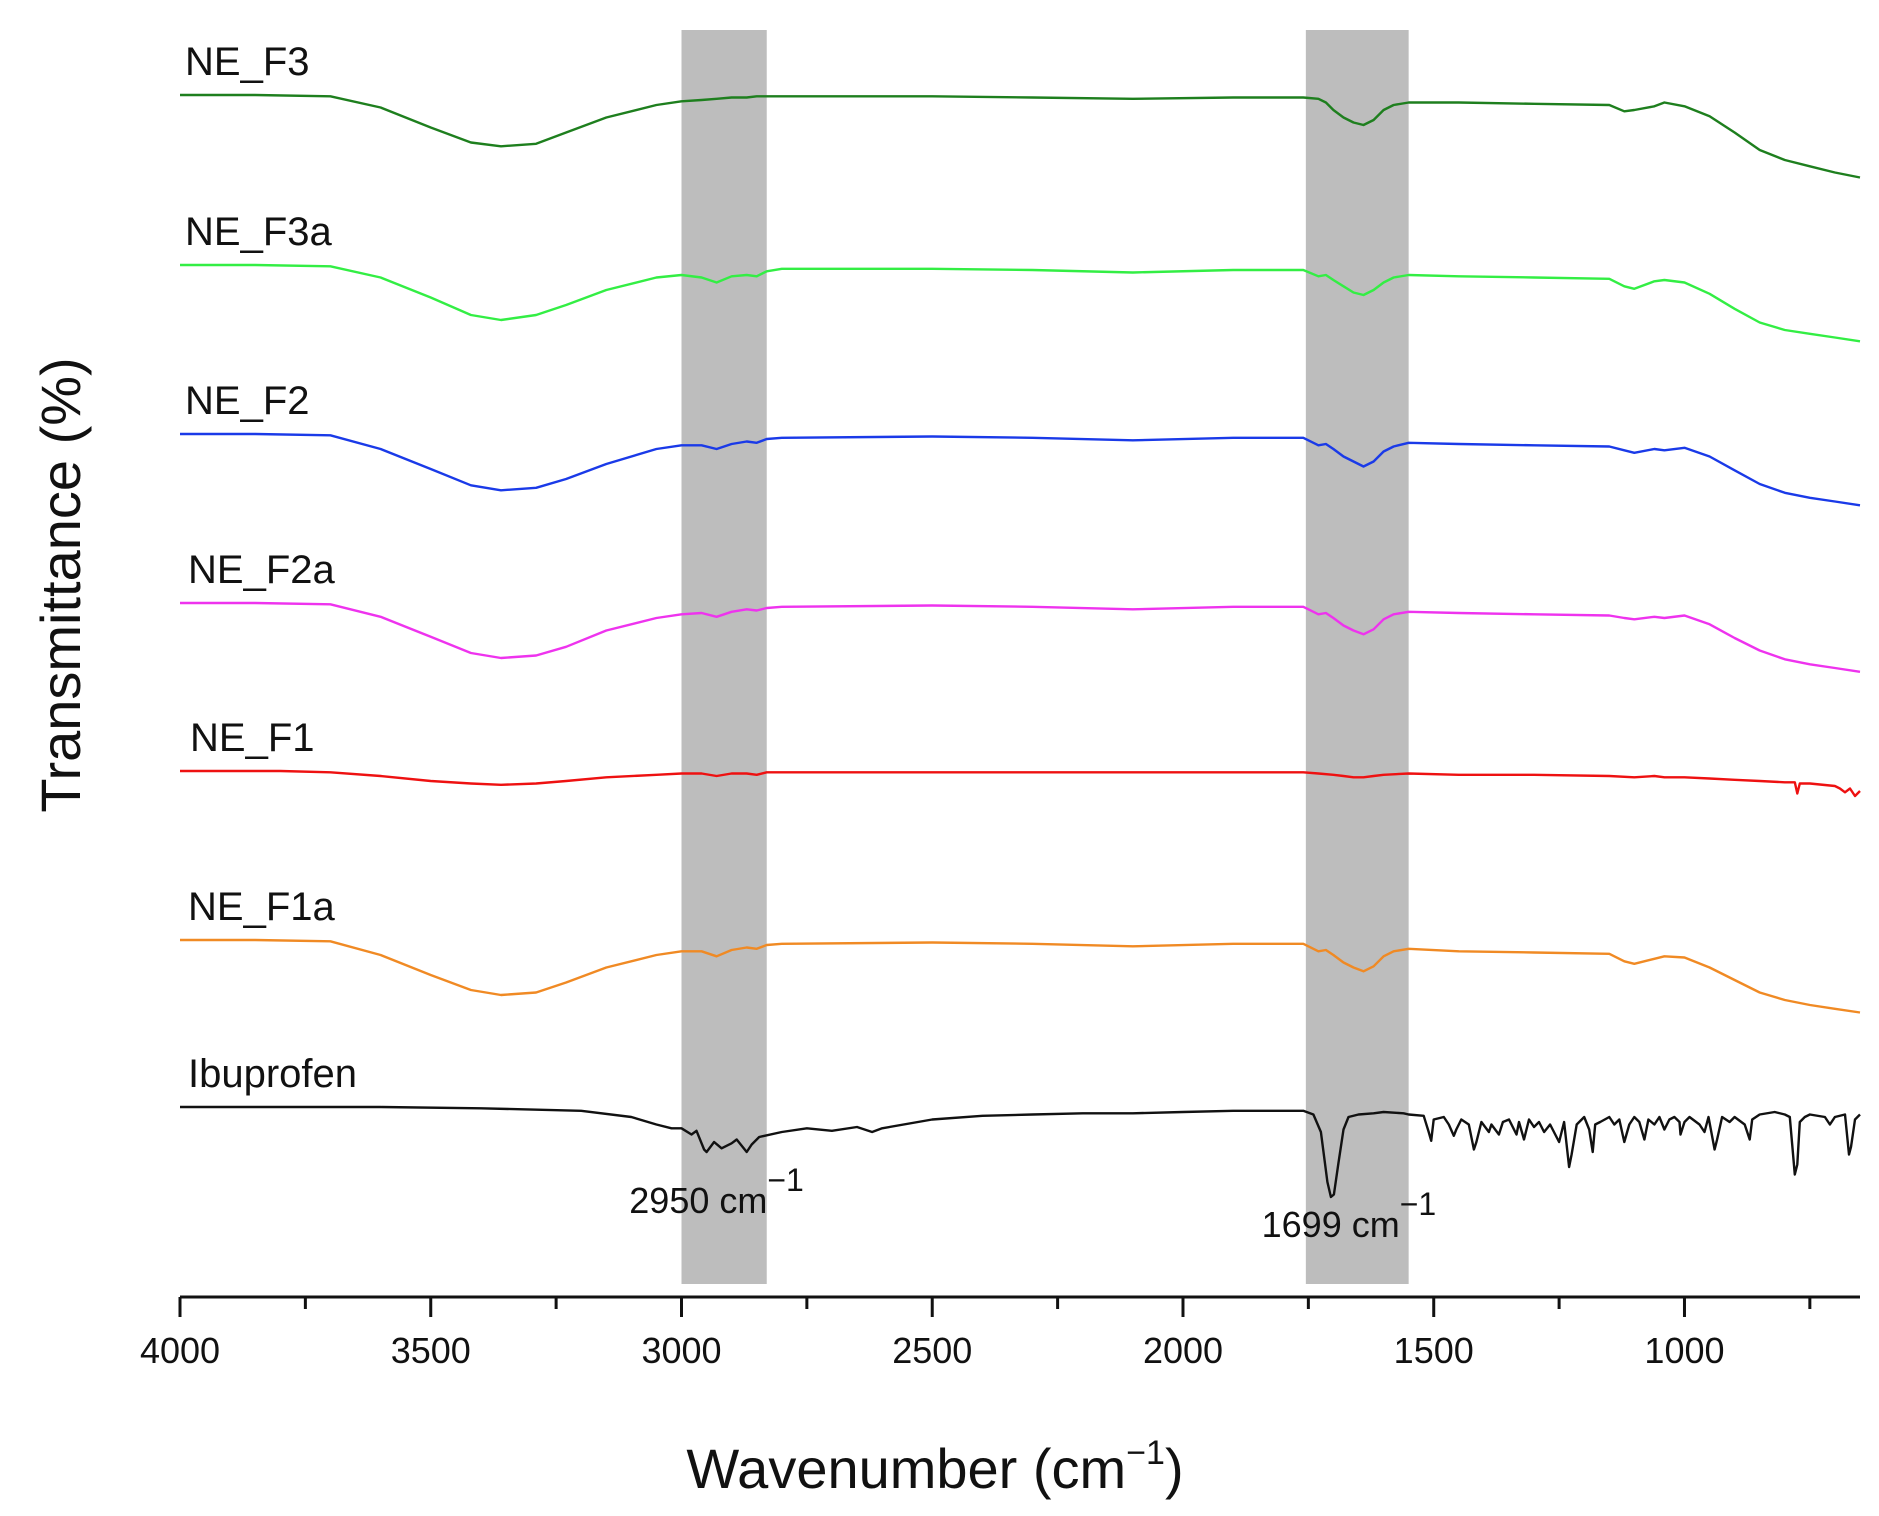  What do you see at coordinates (1020, 469) in the screenshot?
I see `series-line-ne-f2` at bounding box center [1020, 469].